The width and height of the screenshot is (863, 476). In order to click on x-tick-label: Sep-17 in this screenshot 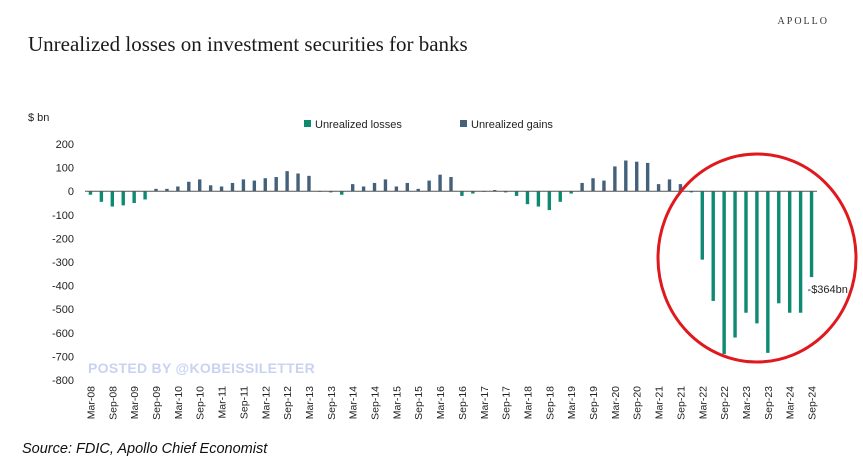, I will do `click(507, 403)`.